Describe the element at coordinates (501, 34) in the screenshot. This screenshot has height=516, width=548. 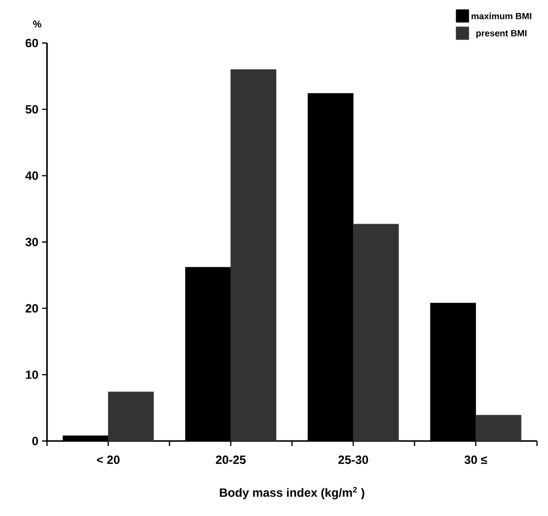
I see `legend-label: present BMI` at that location.